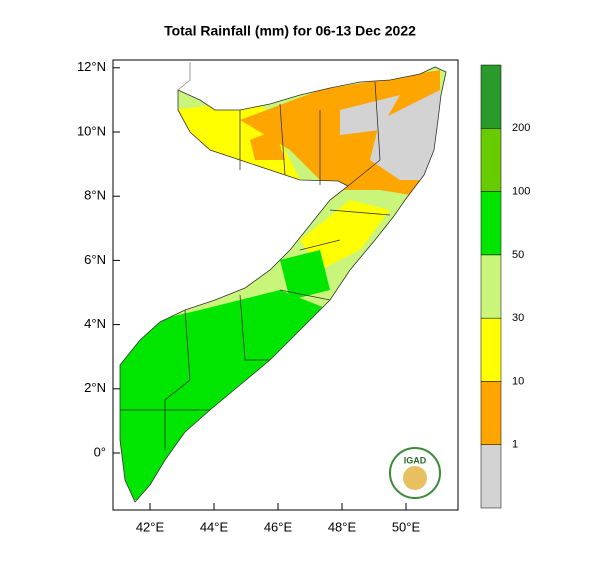  Describe the element at coordinates (91, 130) in the screenshot. I see `lat-tick-label: 10°N` at that location.